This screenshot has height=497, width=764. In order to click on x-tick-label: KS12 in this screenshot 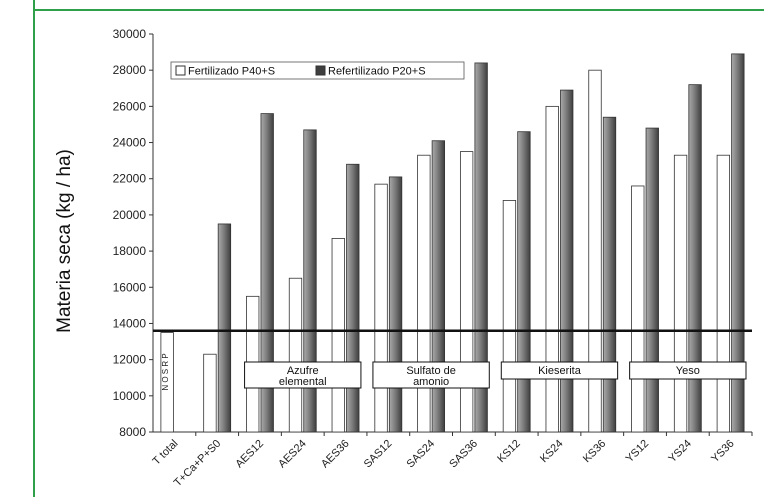, I will do `click(509, 452)`.